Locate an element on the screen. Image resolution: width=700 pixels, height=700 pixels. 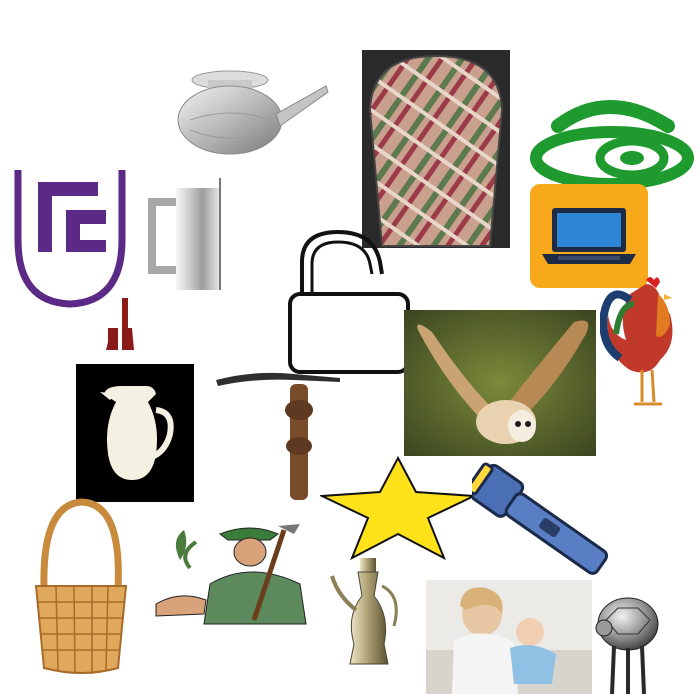
owl-icon is located at coordinates (500, 383).